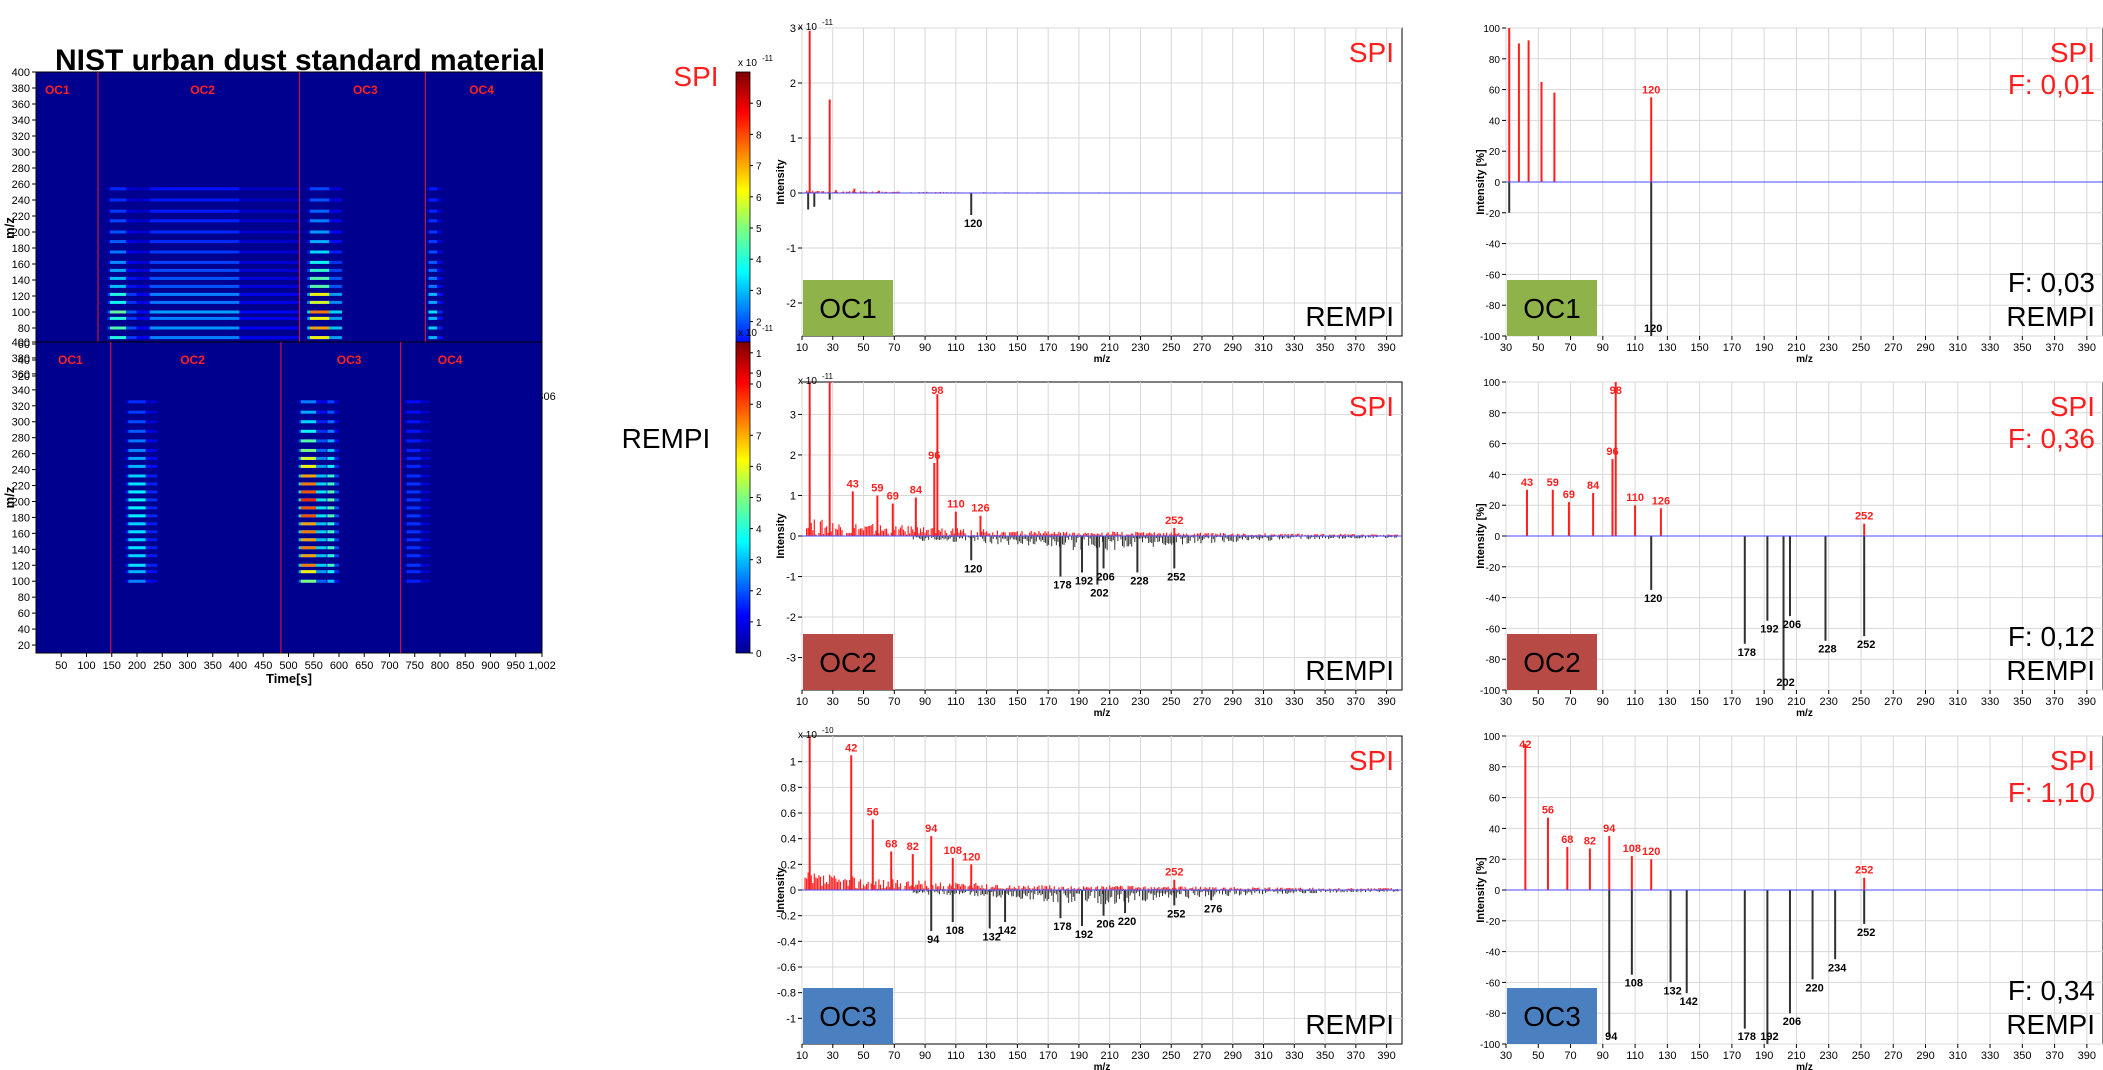  I want to click on y-tick-label: 280, so click(21, 169).